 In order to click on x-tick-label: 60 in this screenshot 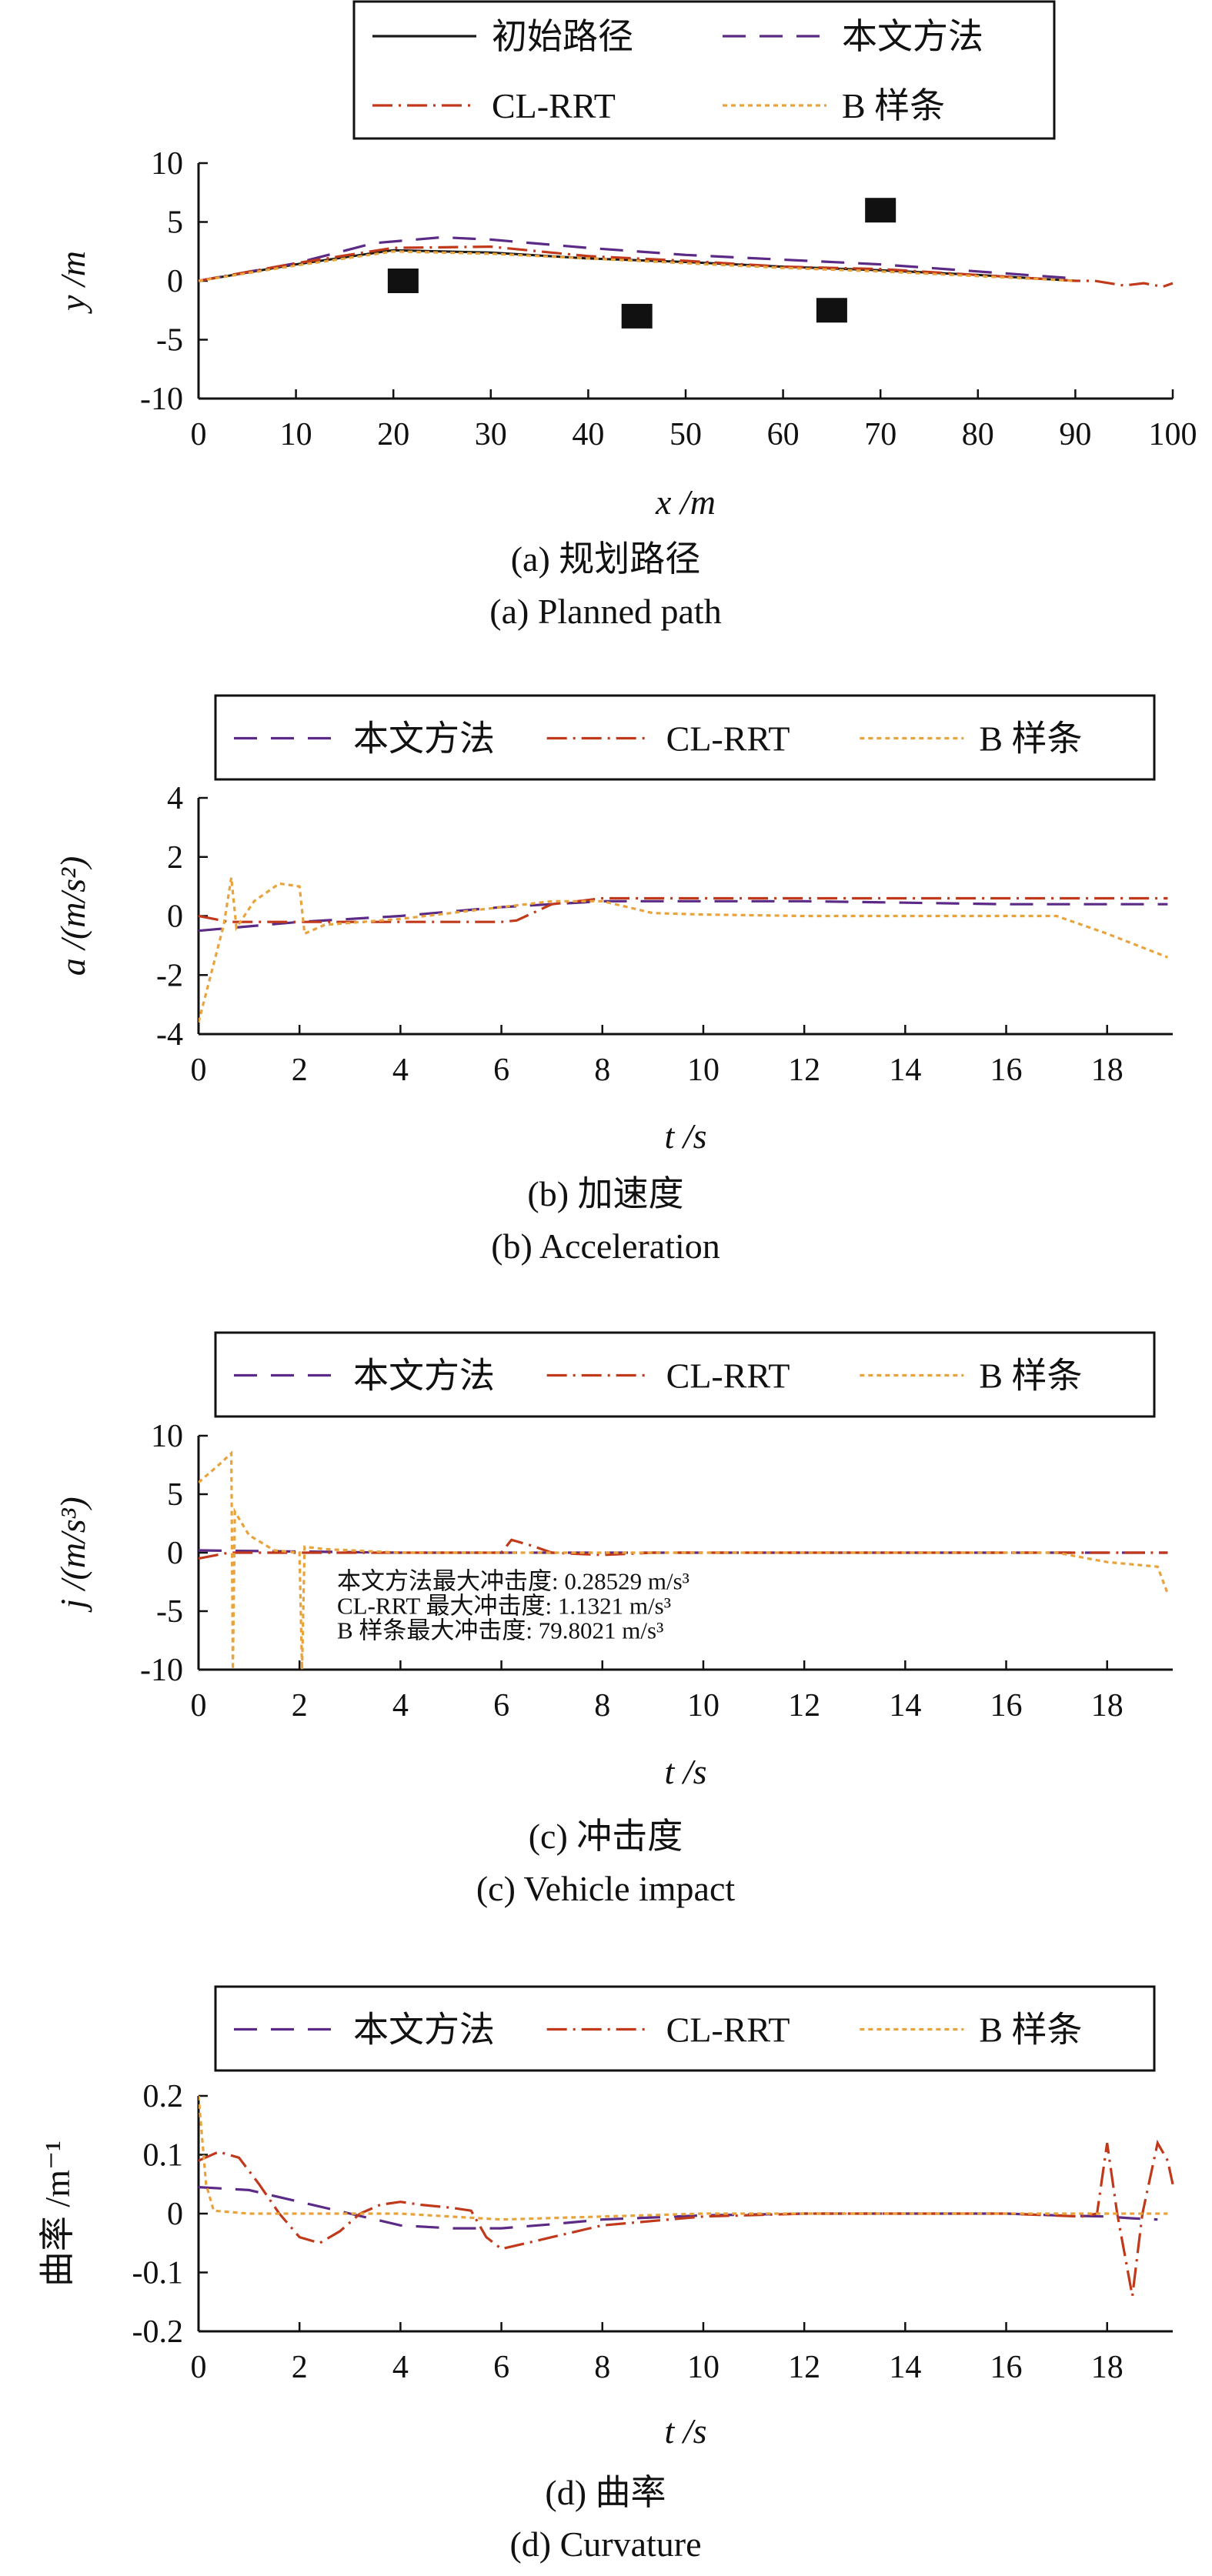, I will do `click(783, 435)`.